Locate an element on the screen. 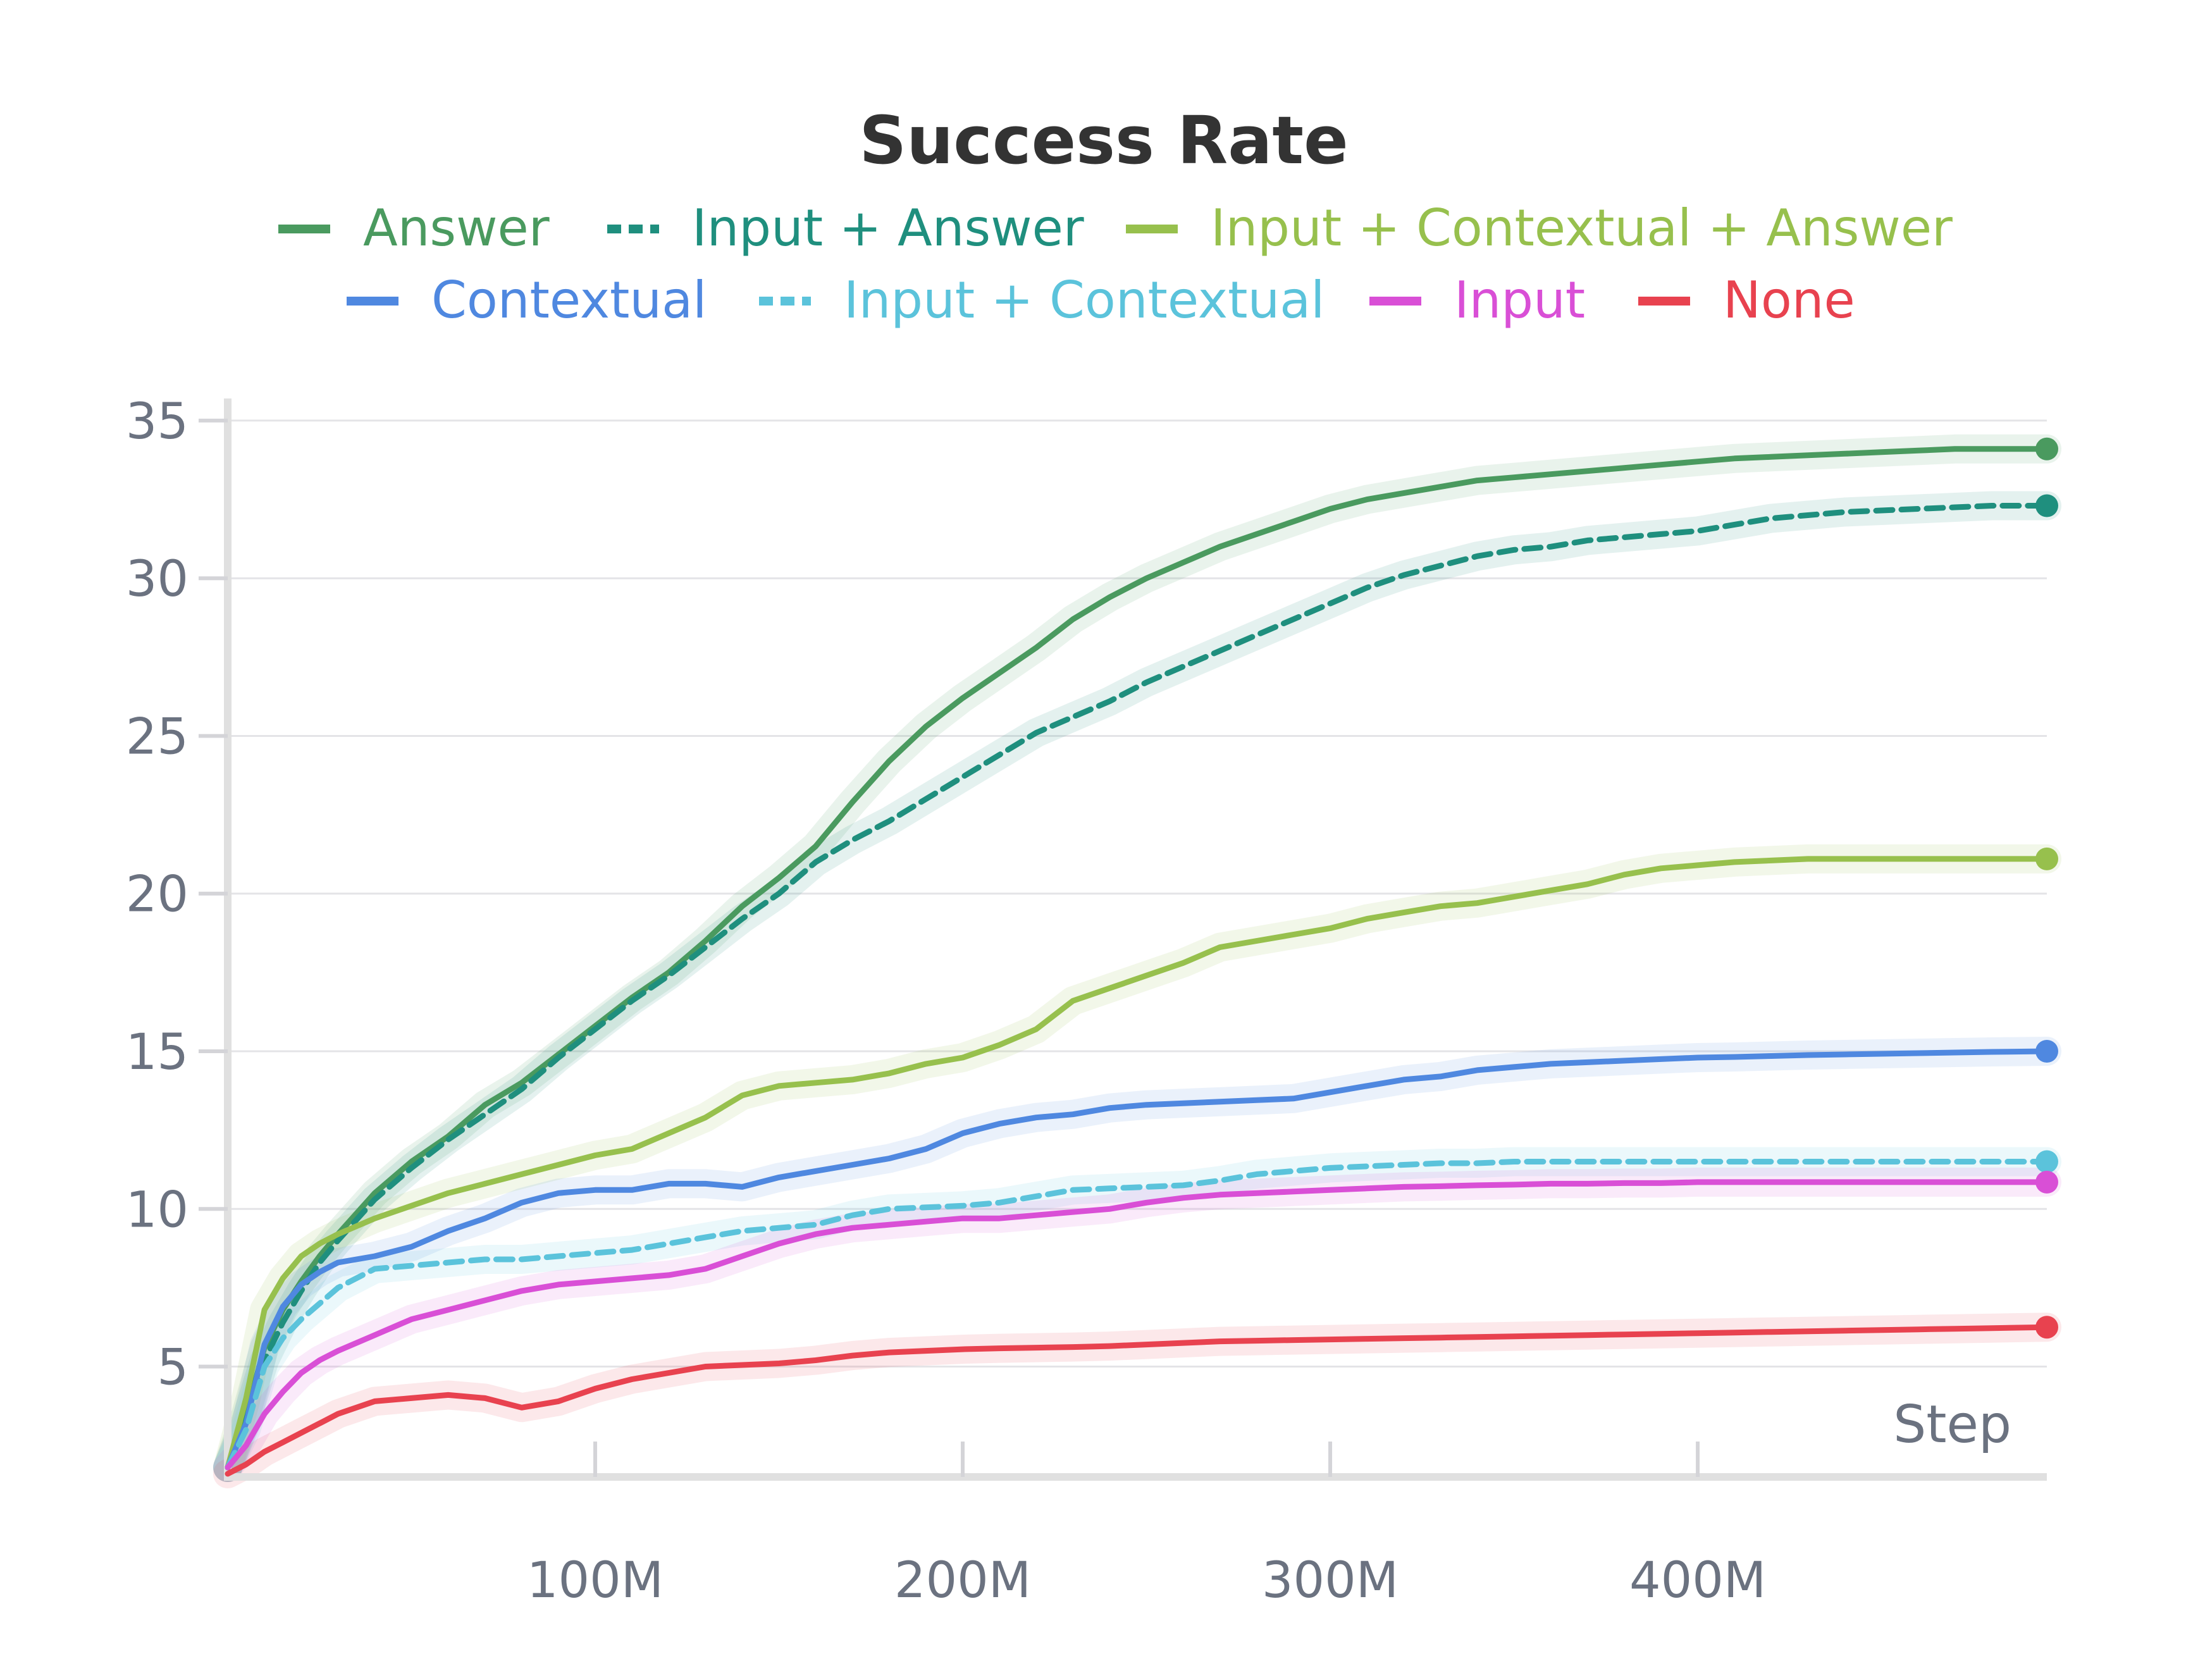  x-tick-label-200m: 200M is located at coordinates (963, 1580).